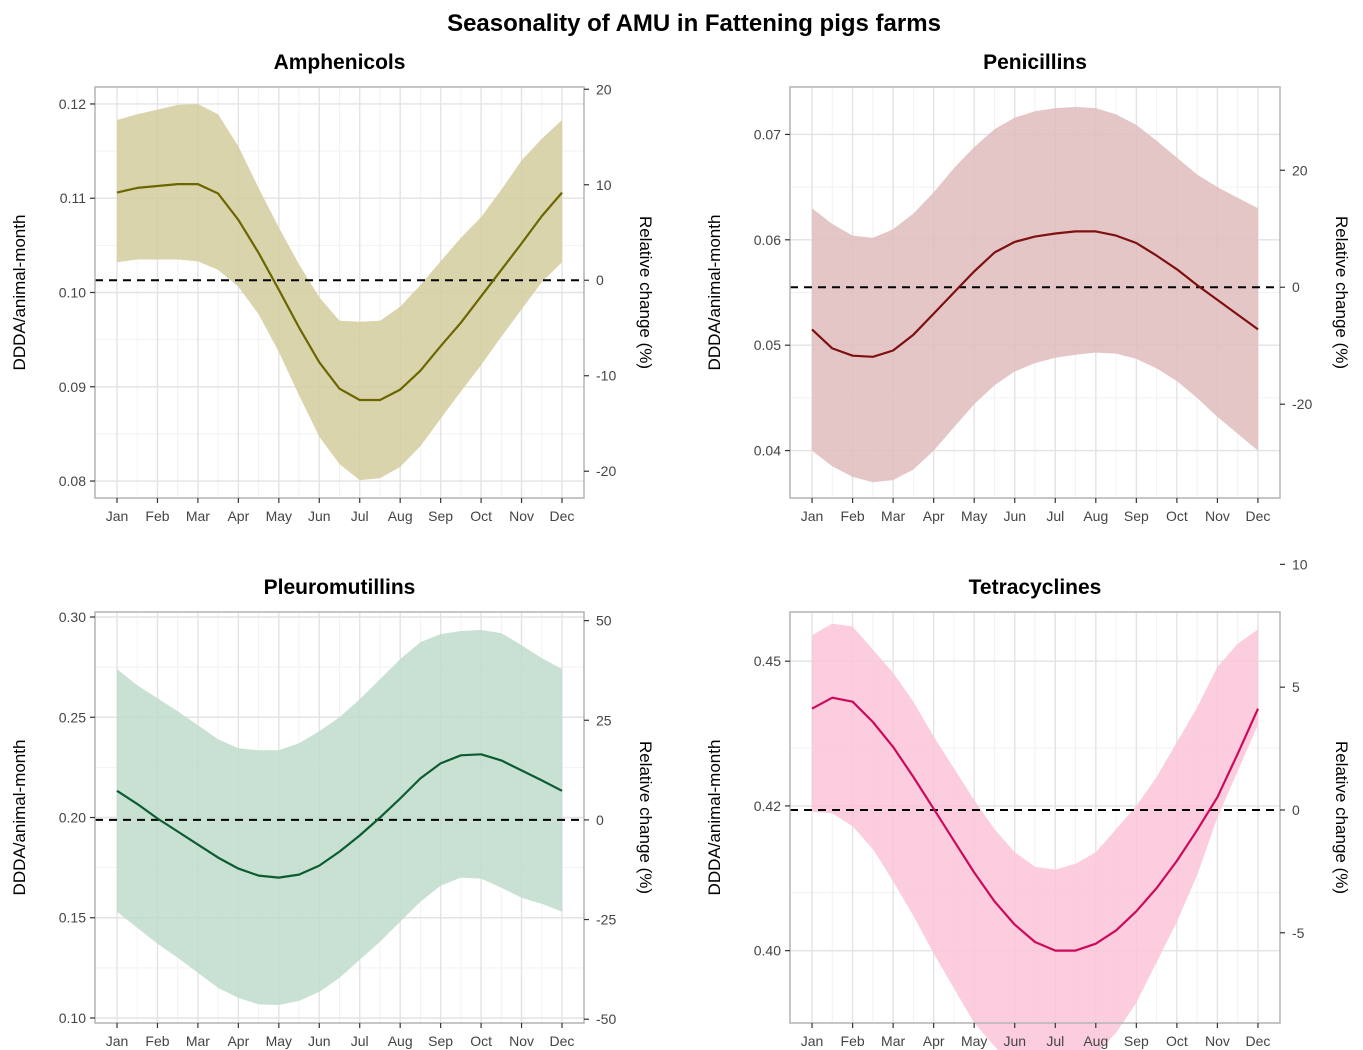  What do you see at coordinates (767, 806) in the screenshot?
I see `y-tick-label: 0.42` at bounding box center [767, 806].